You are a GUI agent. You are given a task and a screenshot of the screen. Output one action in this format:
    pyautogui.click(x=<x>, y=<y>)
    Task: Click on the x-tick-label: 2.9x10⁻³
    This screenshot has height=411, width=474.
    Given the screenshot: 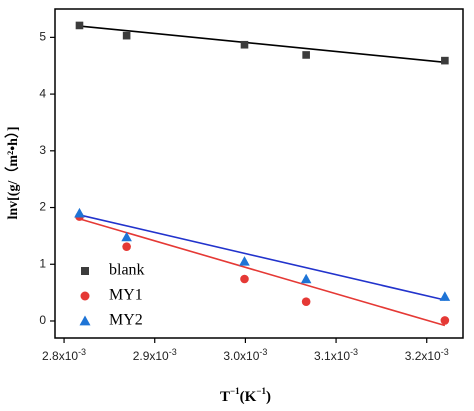 What is the action you would take?
    pyautogui.click(x=155, y=355)
    